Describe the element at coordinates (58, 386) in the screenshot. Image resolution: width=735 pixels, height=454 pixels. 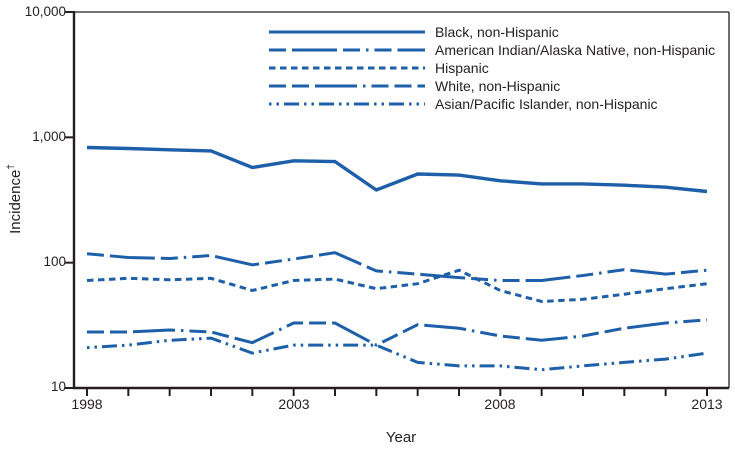
I see `y-tick-label: 10` at that location.